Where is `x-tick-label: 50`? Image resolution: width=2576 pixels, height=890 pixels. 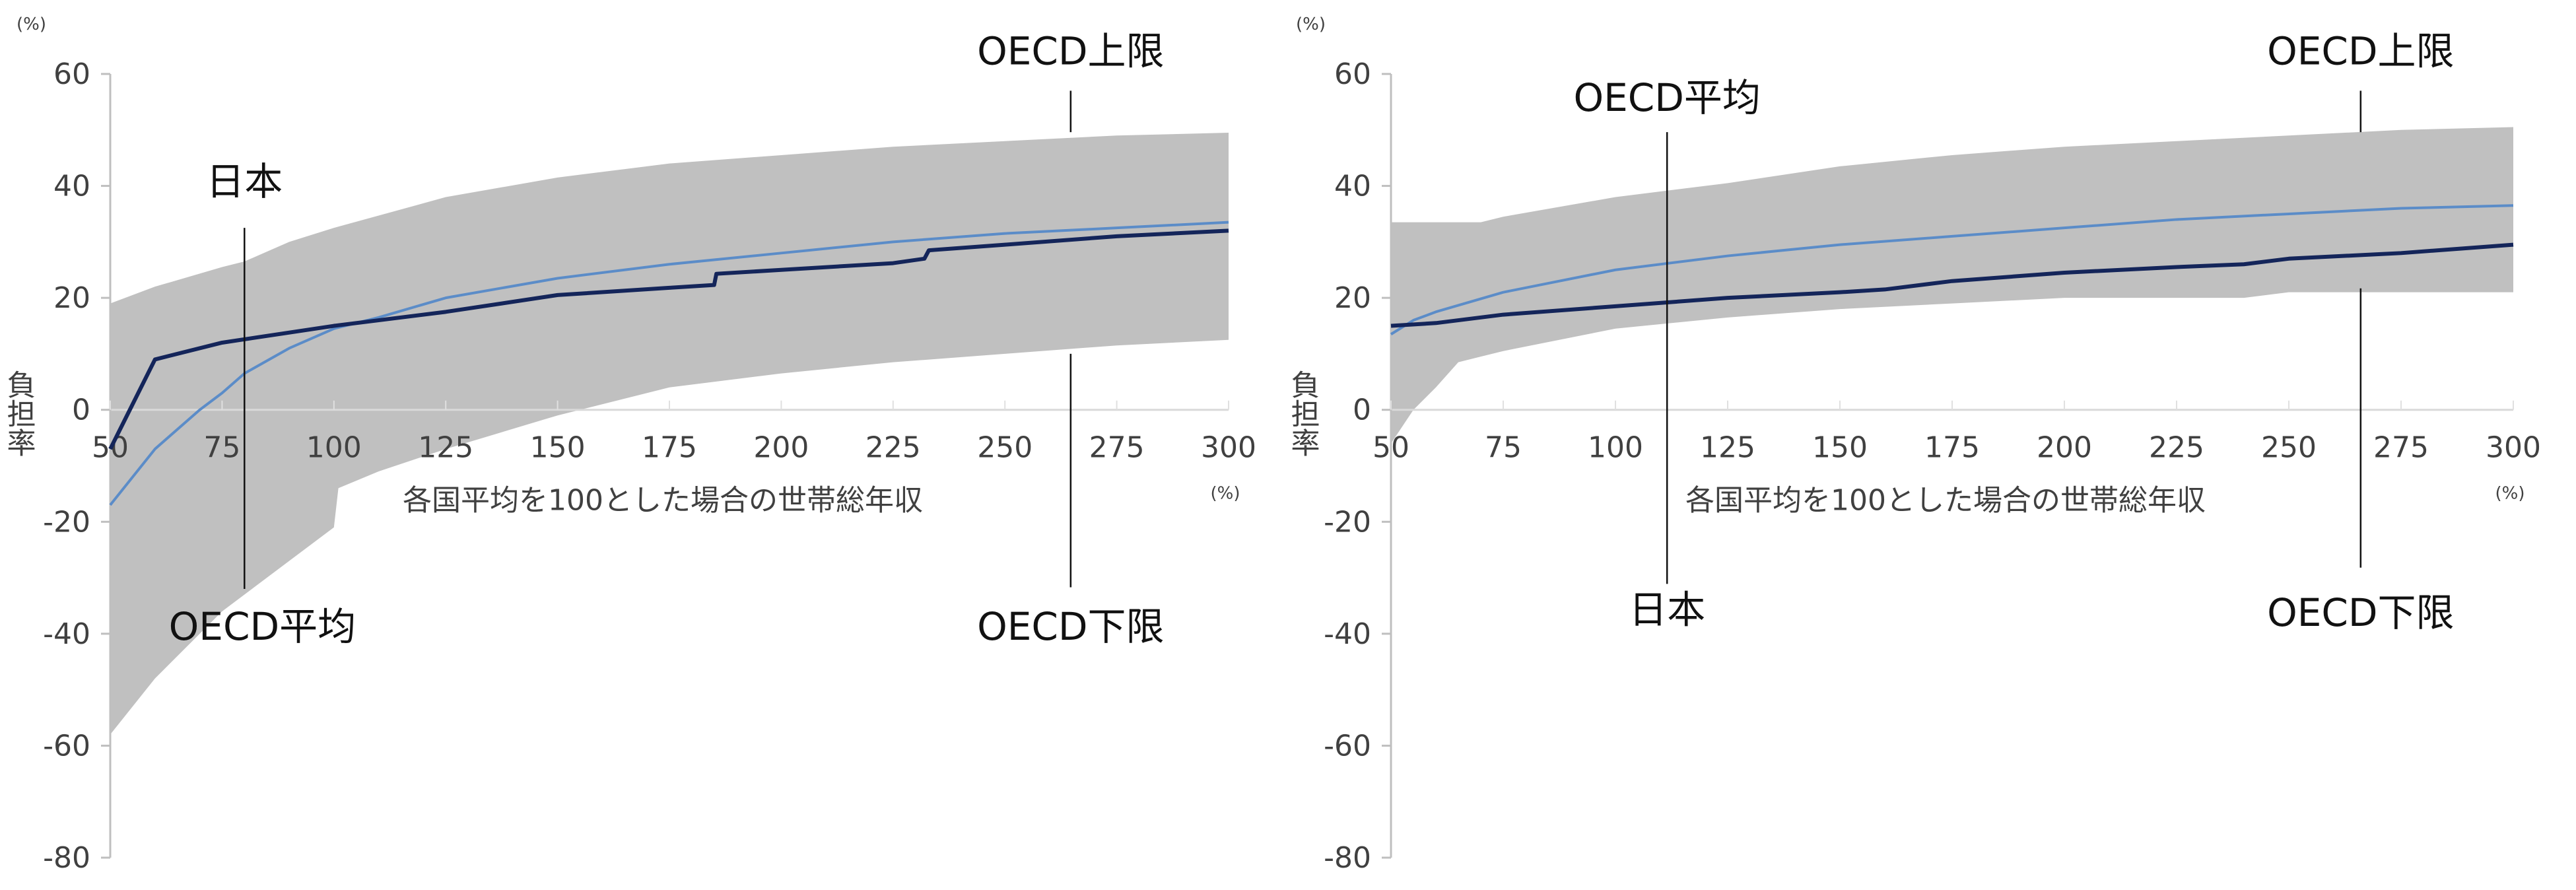 x-tick-label: 50 is located at coordinates (1391, 448).